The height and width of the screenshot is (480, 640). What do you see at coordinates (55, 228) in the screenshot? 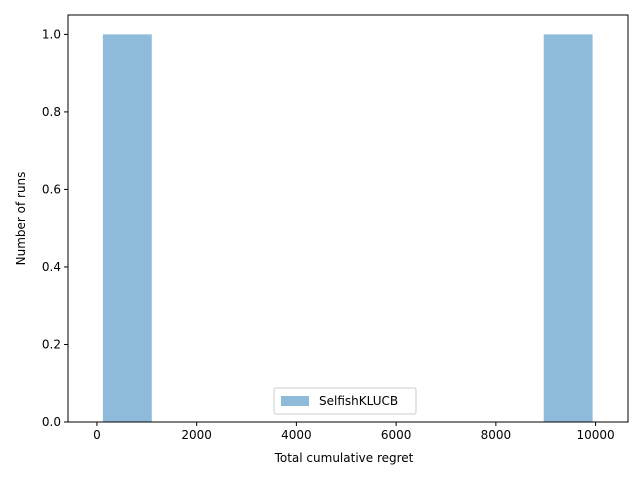
I see `y-axis-ticks: 0.0 0.2 0.4 0.6 0.8 1.0` at bounding box center [55, 228].